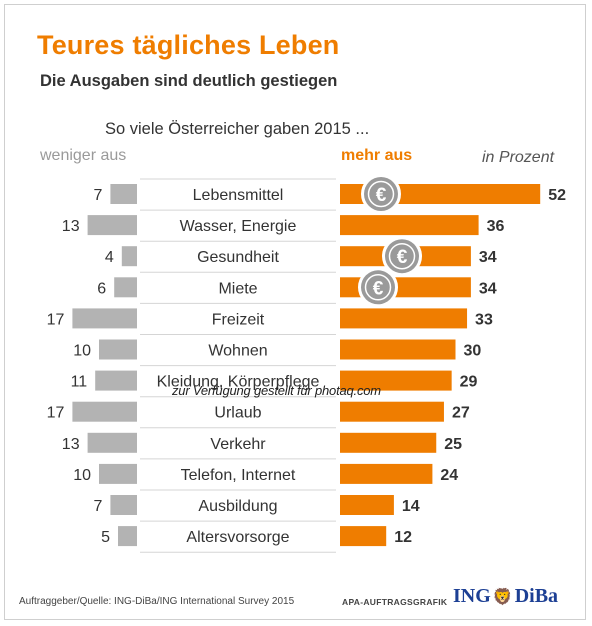 This screenshot has width=592, height=626. What do you see at coordinates (238, 475) in the screenshot?
I see `category-label: Telefon, Internet` at bounding box center [238, 475].